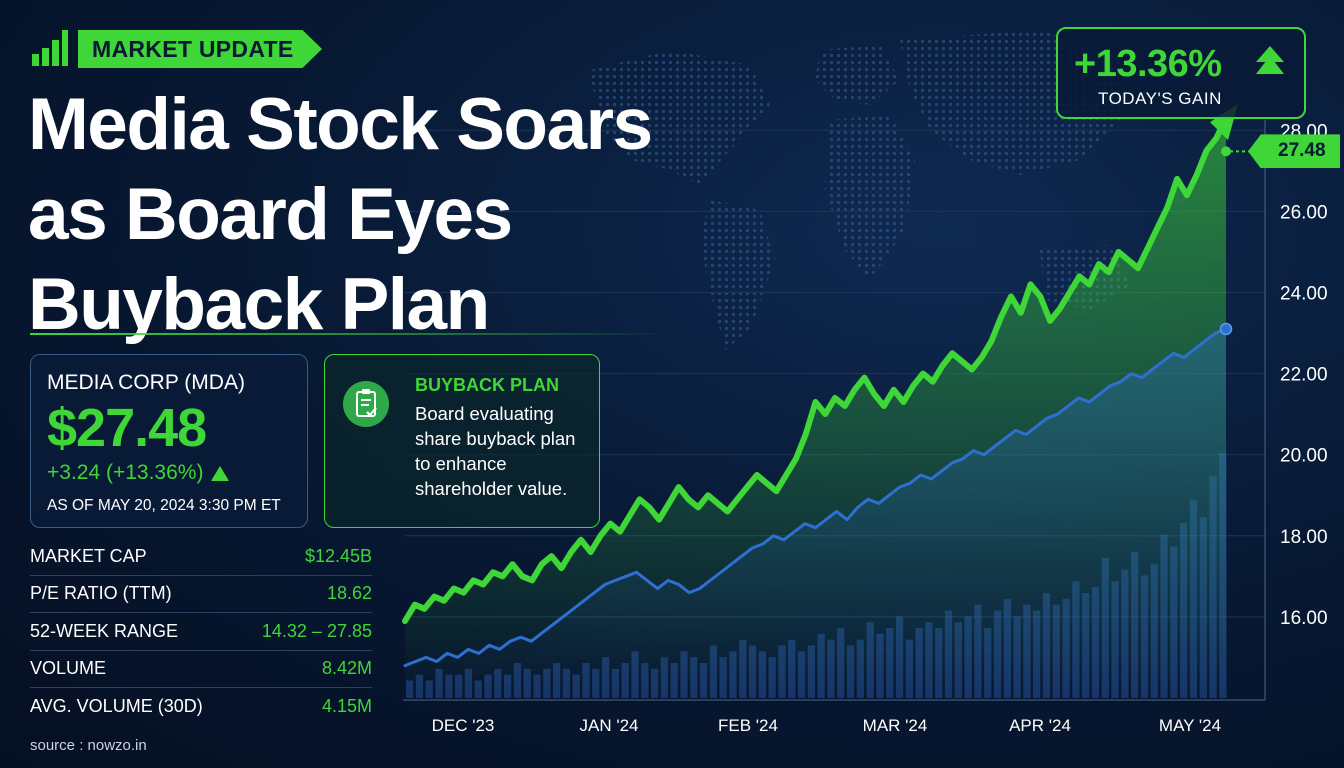 The height and width of the screenshot is (768, 1344). What do you see at coordinates (50, 48) in the screenshot?
I see `bar-chart-icon` at bounding box center [50, 48].